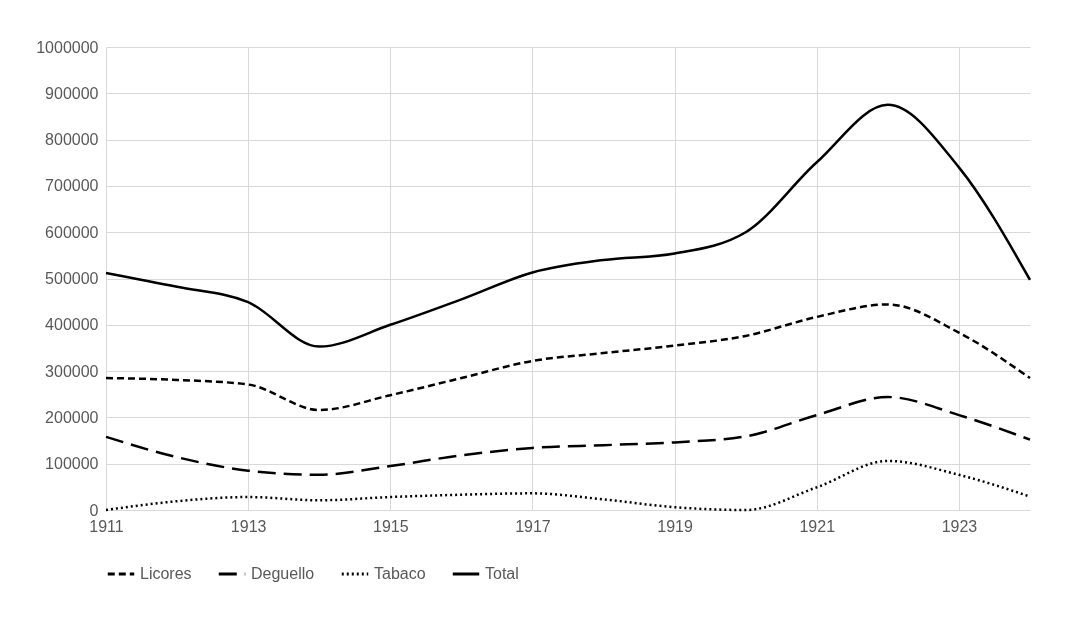 The height and width of the screenshot is (629, 1078). I want to click on legend-label: Licores, so click(166, 573).